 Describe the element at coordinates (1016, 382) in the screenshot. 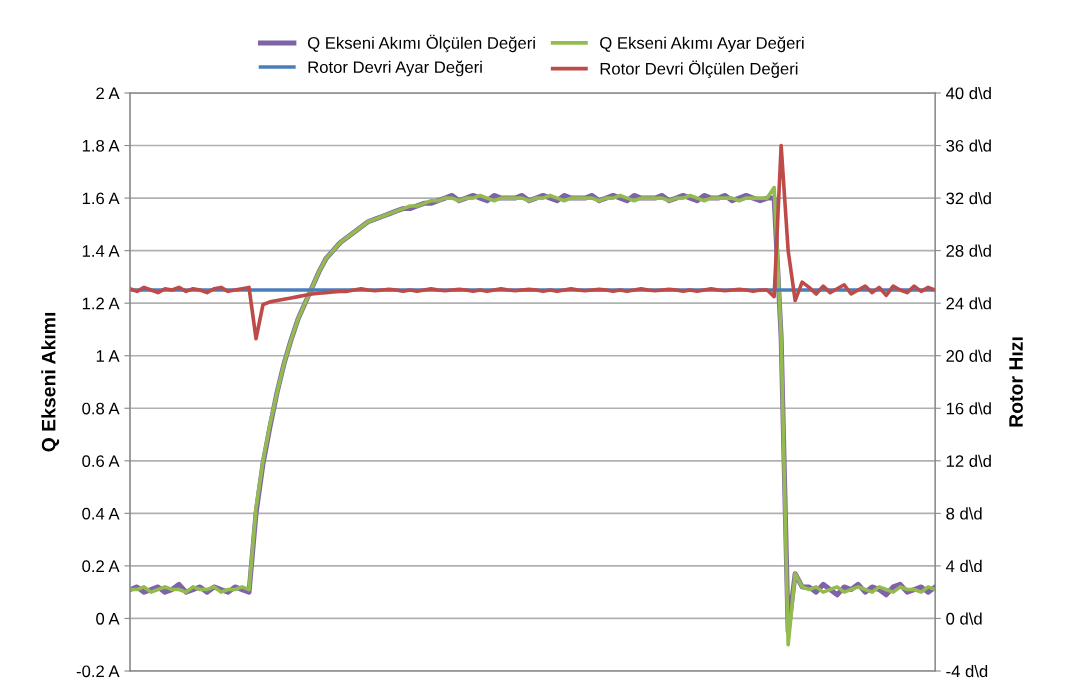

I see `y2-axis-title: Rotor Hızı` at that location.